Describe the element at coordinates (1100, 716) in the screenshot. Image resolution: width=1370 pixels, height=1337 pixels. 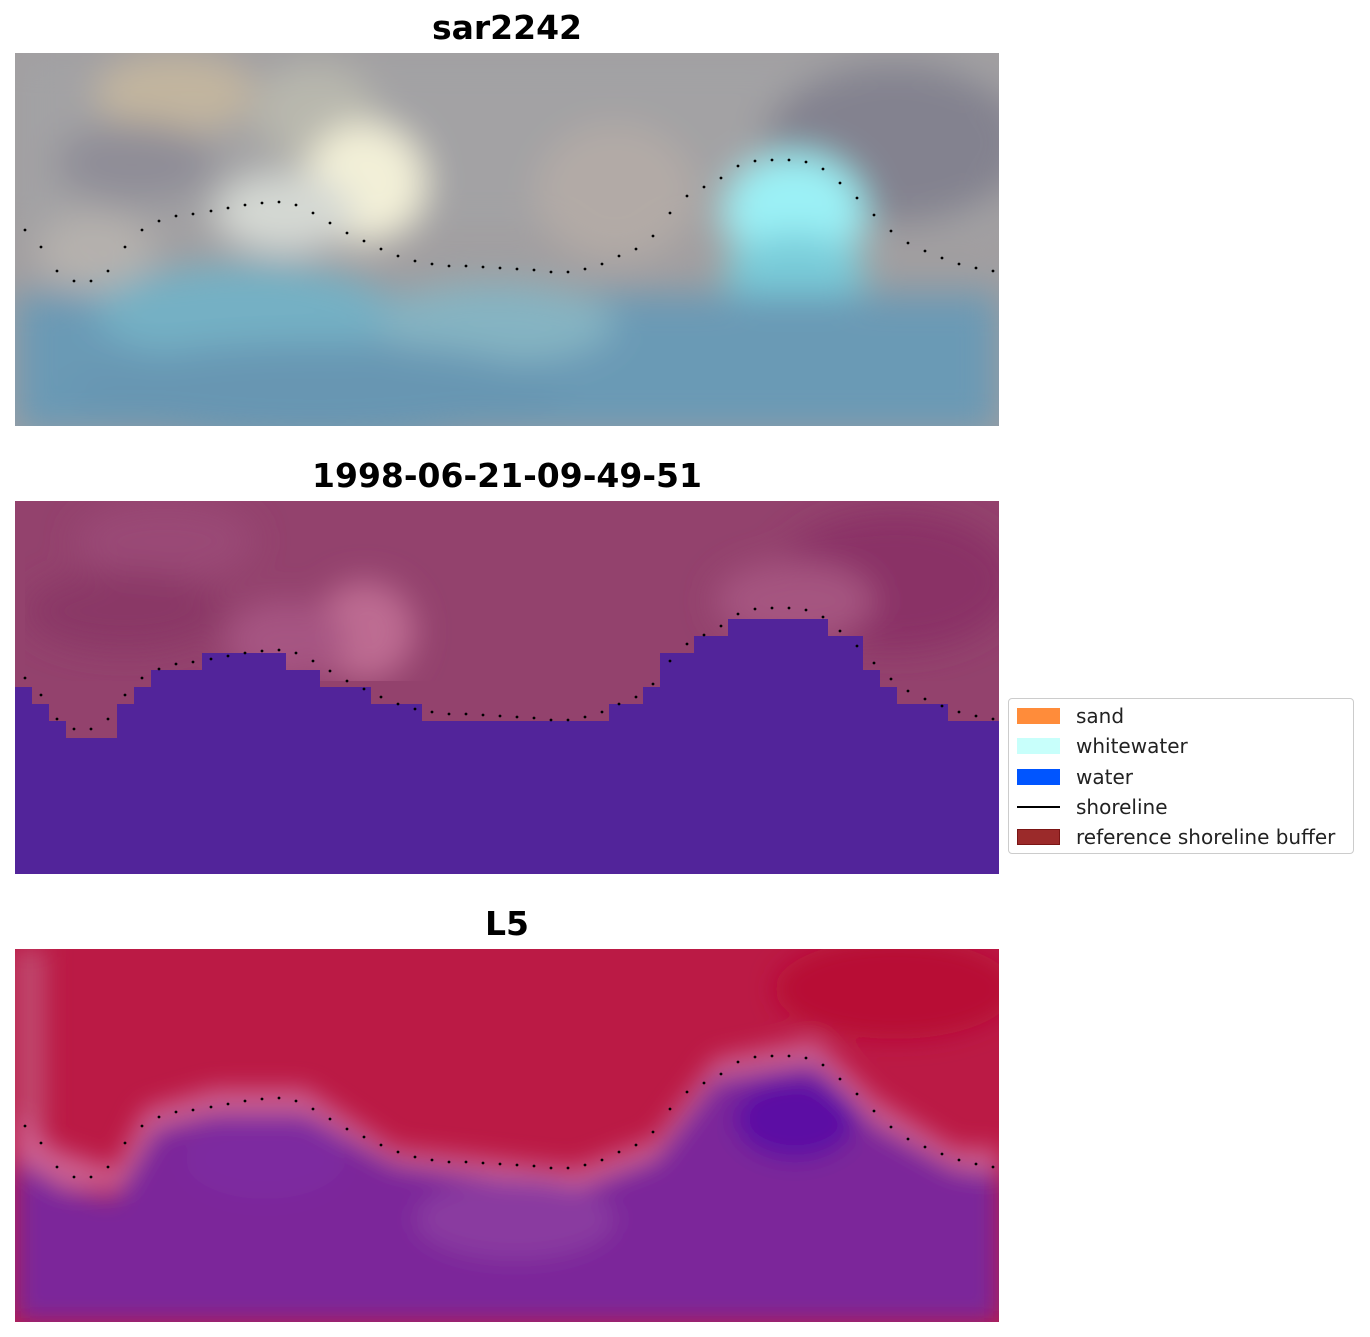
I see `legend-label: sand` at that location.